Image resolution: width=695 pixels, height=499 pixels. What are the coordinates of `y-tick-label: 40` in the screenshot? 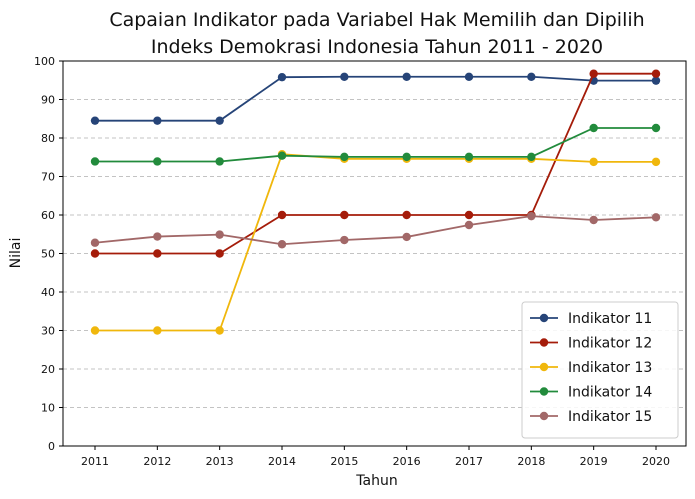 It's located at (48, 292).